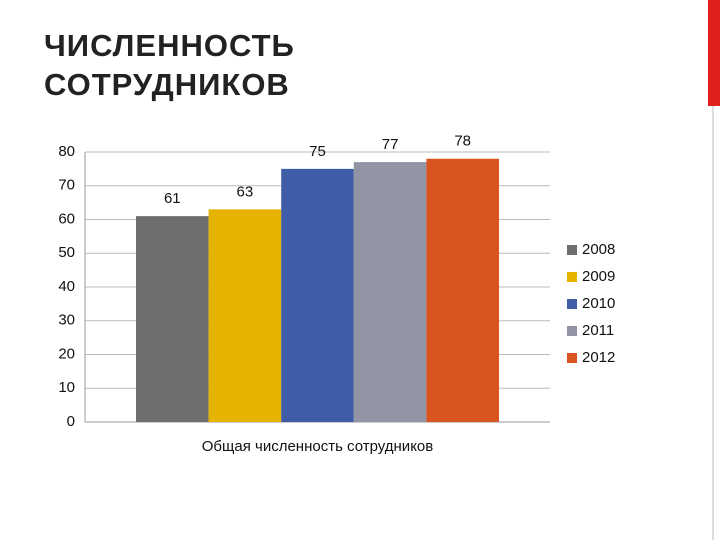  I want to click on value-label: 78, so click(462, 141).